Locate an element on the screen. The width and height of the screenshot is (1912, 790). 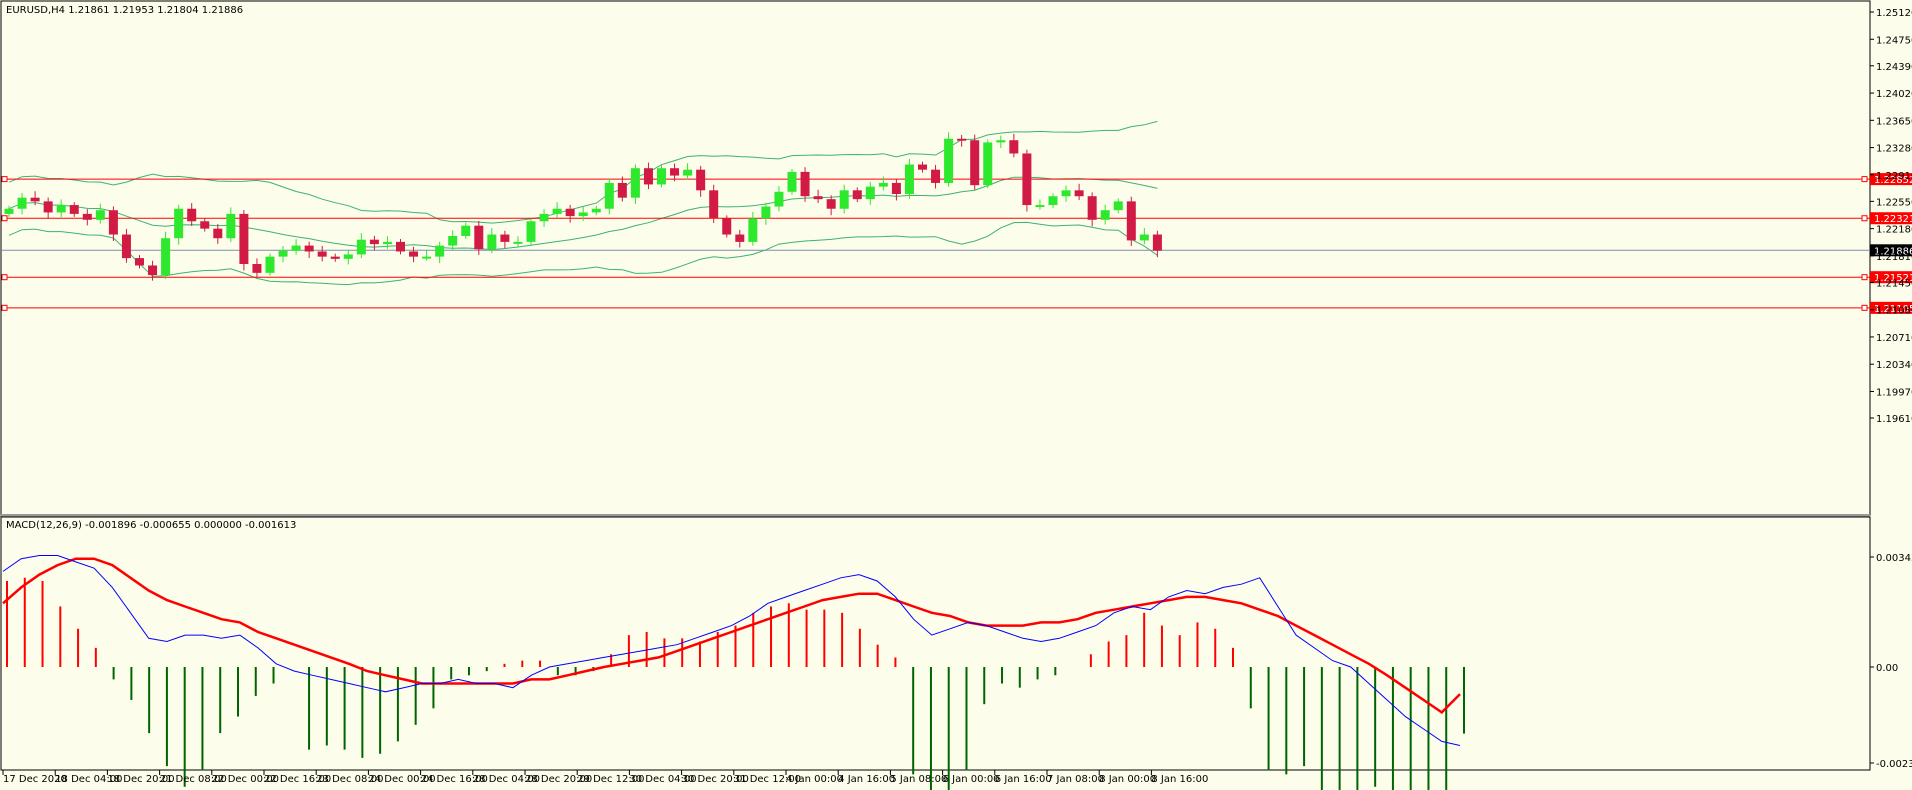
price-tick-label: 1.21080 is located at coordinates (1894, 311).